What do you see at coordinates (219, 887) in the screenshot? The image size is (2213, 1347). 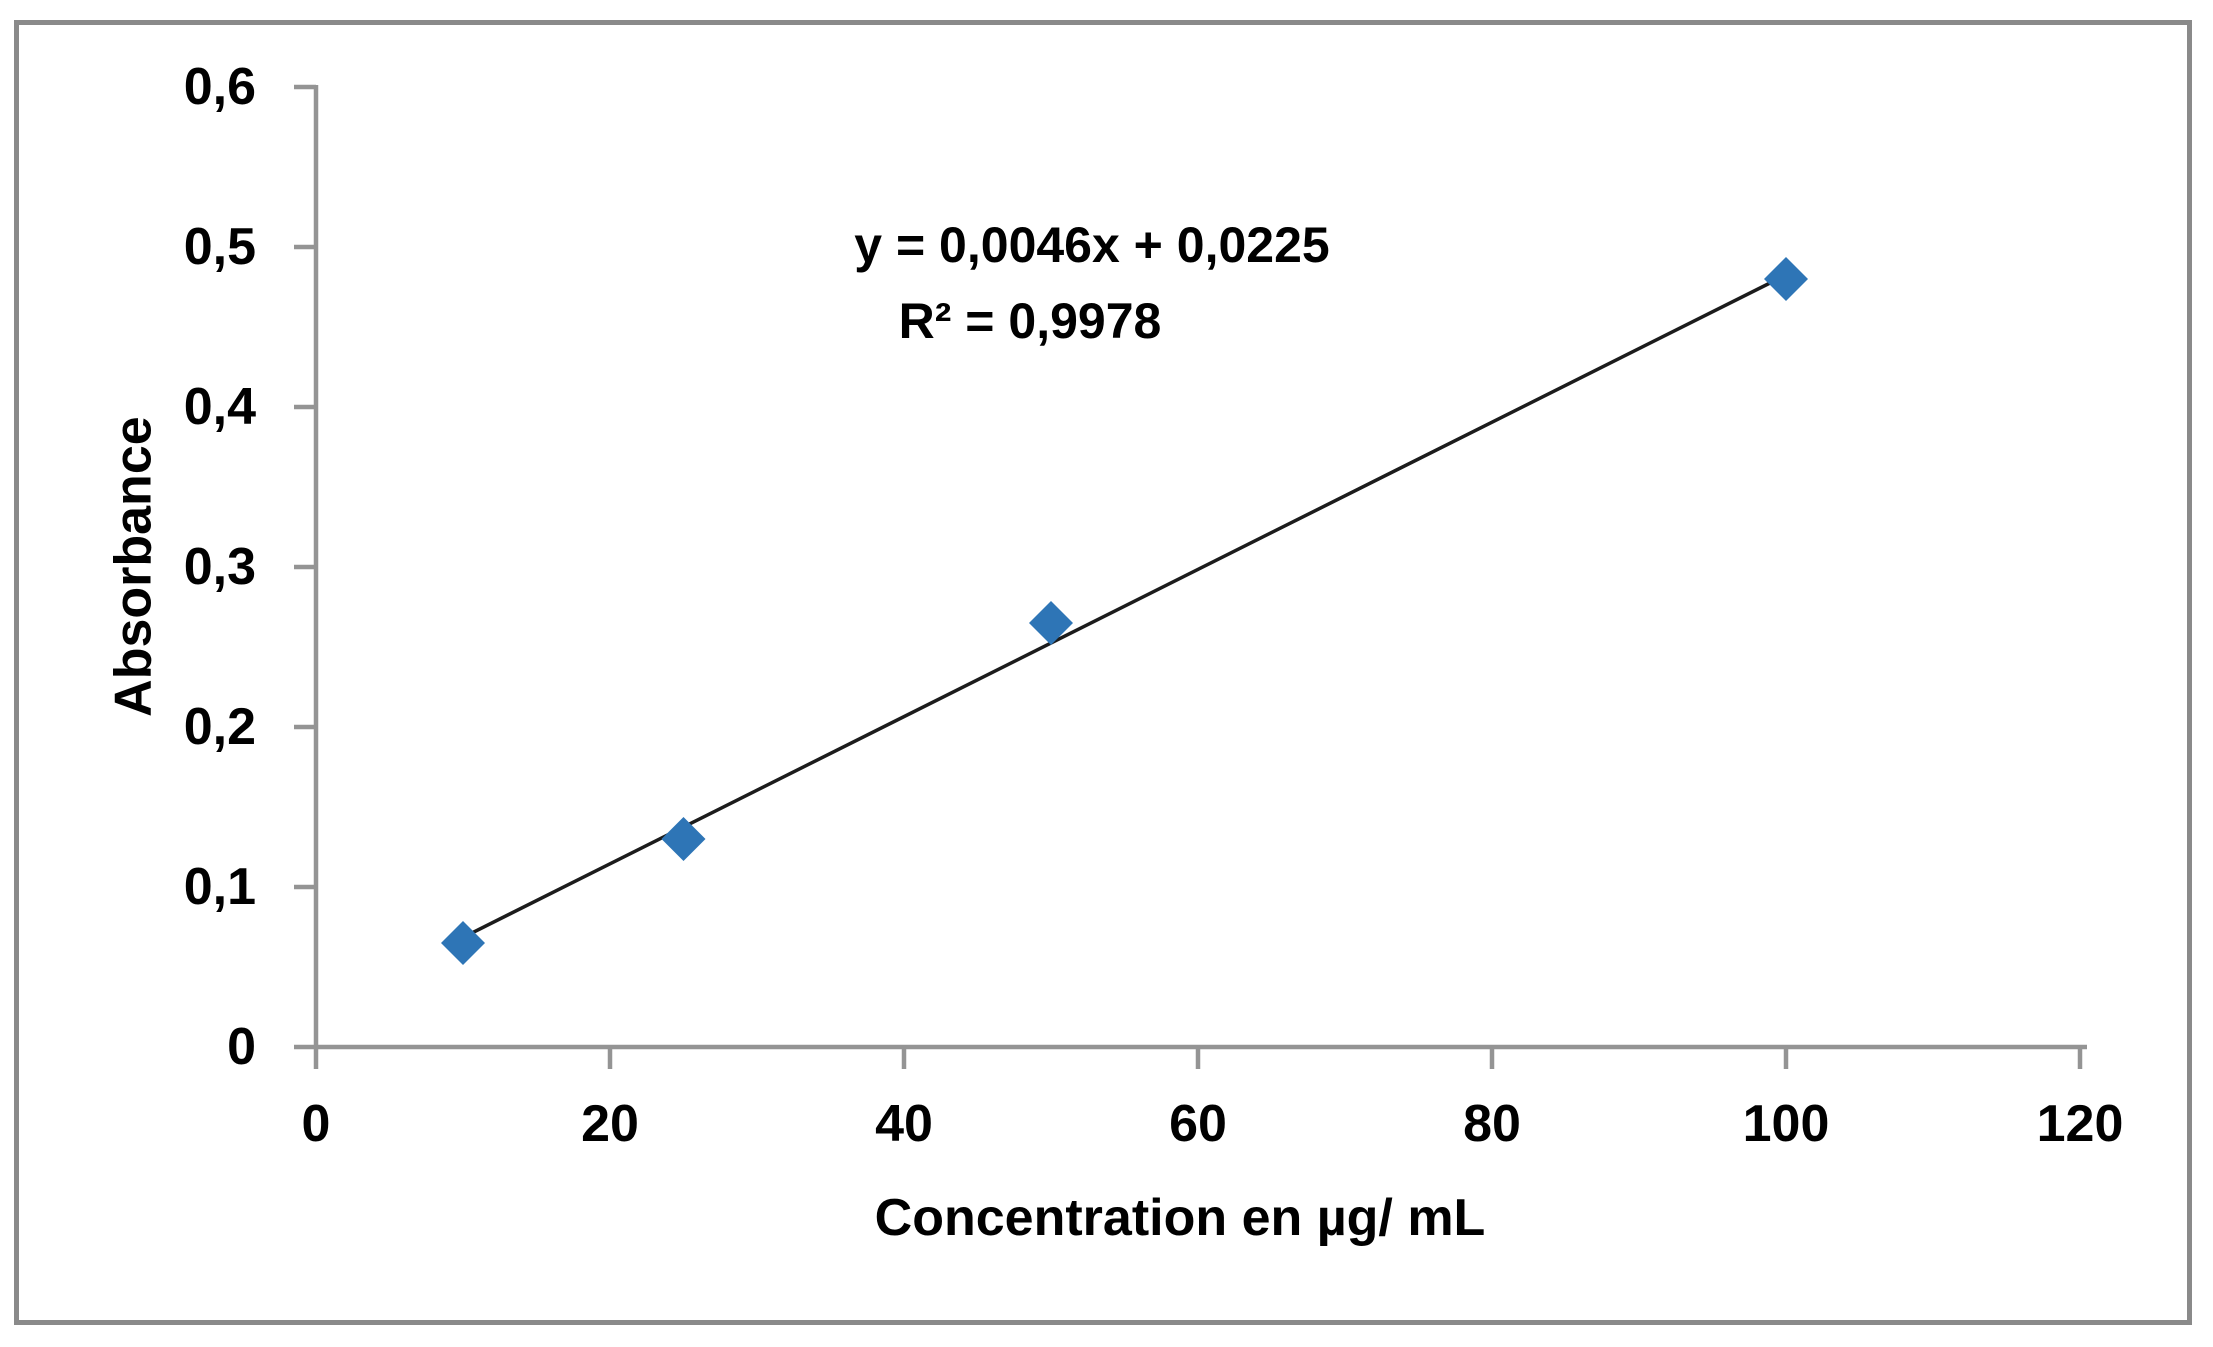 I see `y-tick-label: 0,1` at bounding box center [219, 887].